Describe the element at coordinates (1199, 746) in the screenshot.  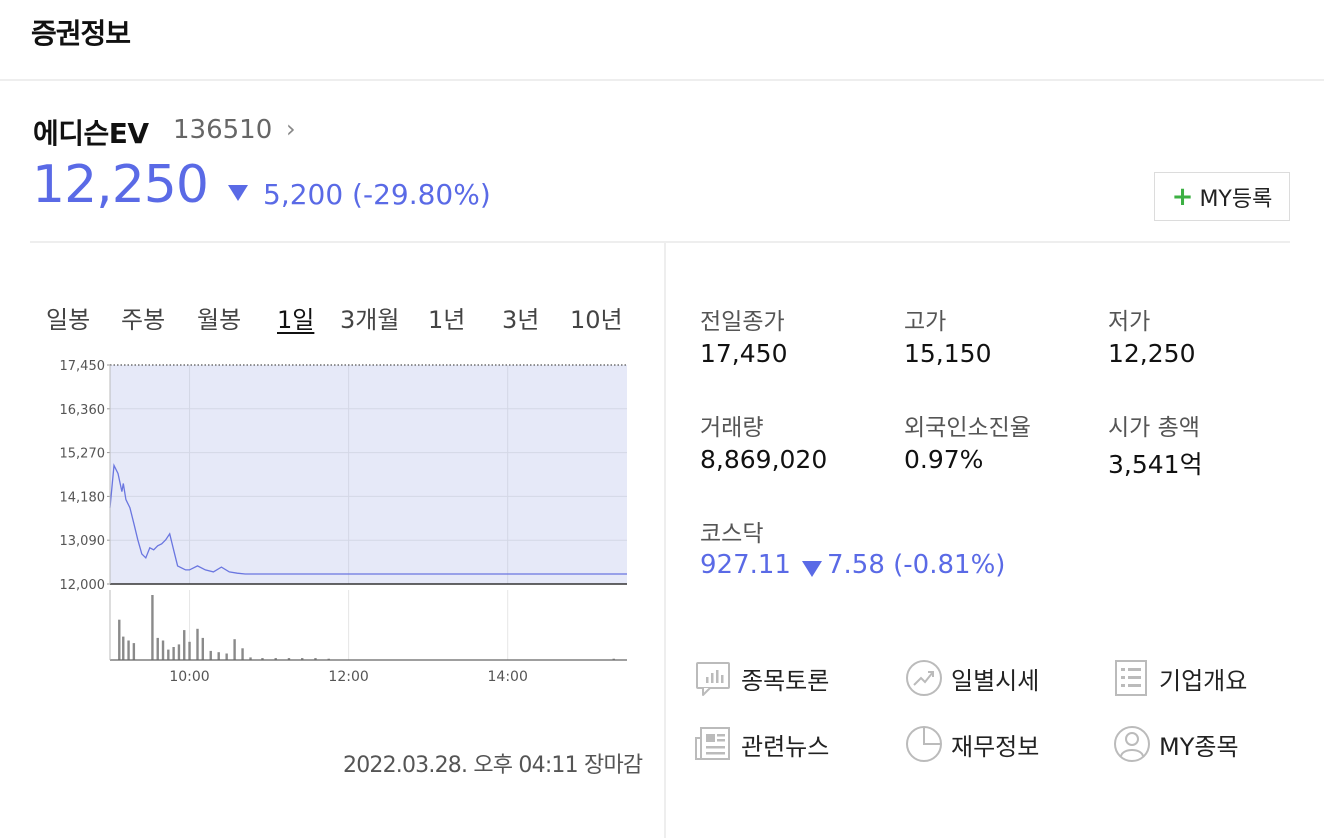
I see `link-my-stocks-label: MY종목` at that location.